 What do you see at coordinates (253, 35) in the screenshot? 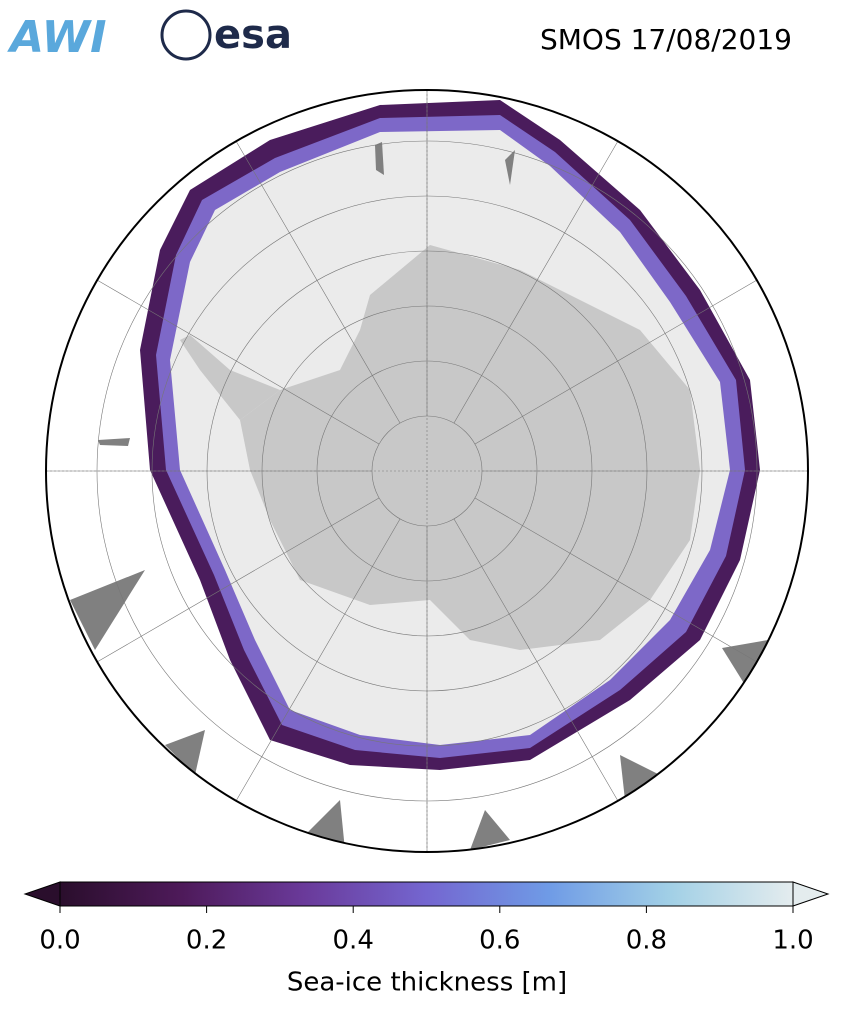
I see `esa-logo: esa` at bounding box center [253, 35].